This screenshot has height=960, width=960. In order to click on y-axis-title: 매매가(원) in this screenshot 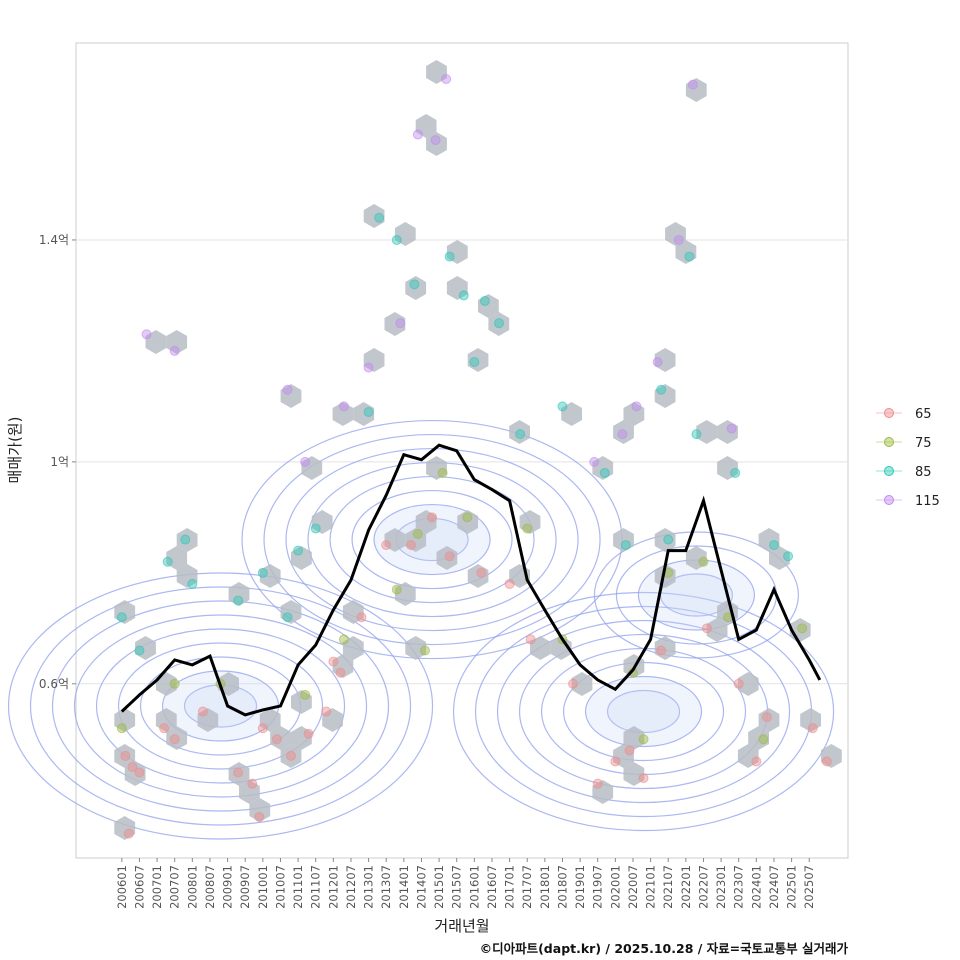, I will do `click(15, 450)`.